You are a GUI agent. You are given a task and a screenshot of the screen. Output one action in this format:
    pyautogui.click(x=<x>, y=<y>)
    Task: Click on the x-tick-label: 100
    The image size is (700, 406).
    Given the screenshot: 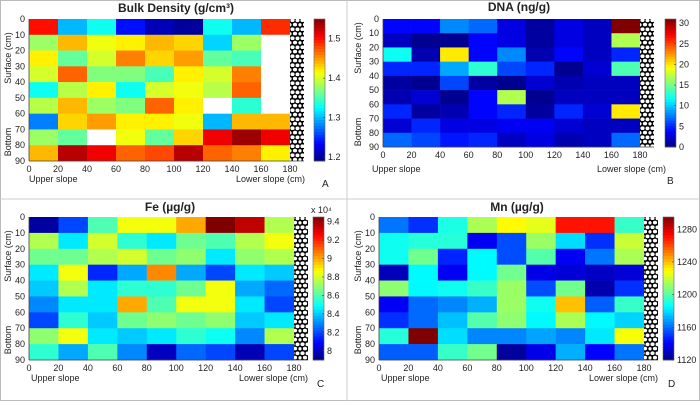 What is the action you would take?
    pyautogui.click(x=526, y=368)
    